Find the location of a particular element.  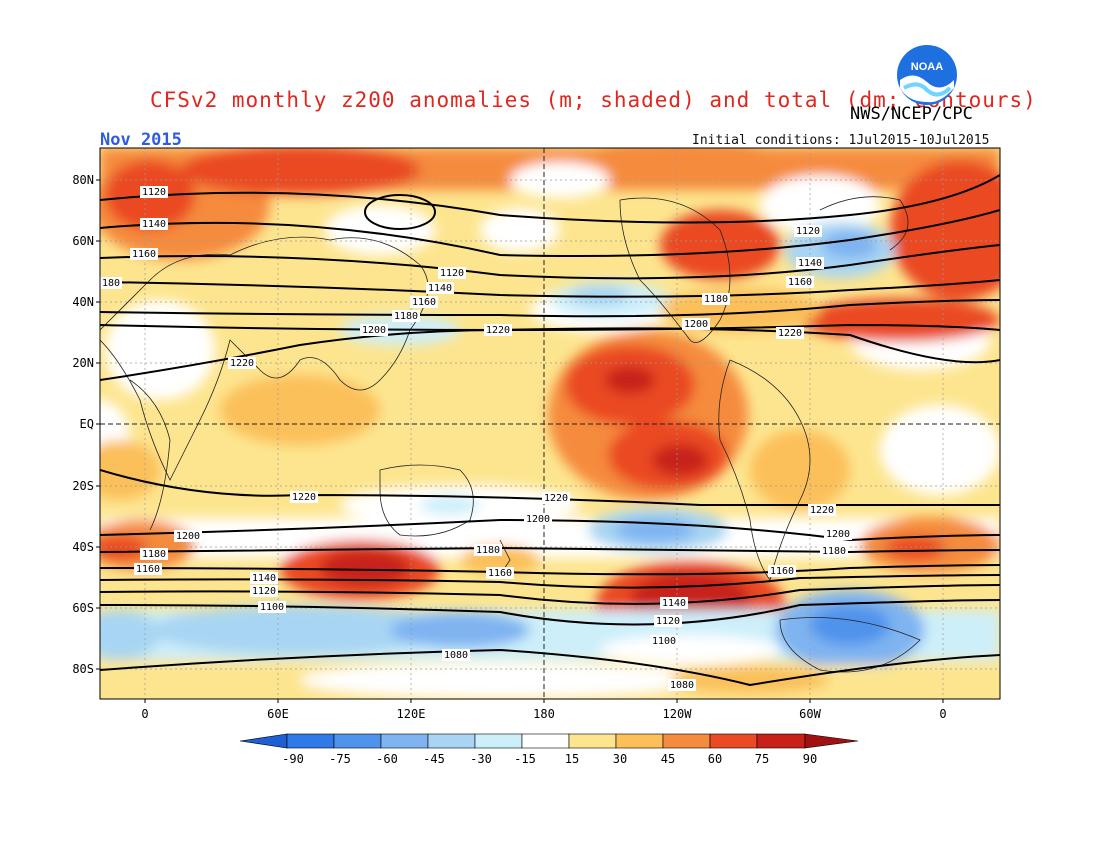

organization-label: NWS/NCEP/CPC is located at coordinates (911, 114).